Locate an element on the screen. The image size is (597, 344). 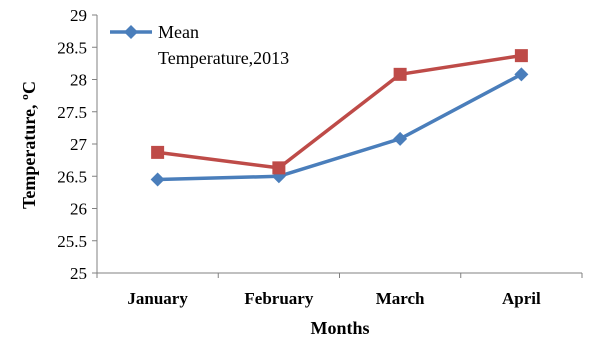
legend-label-line-2: Temperature,2013 is located at coordinates (223, 58).